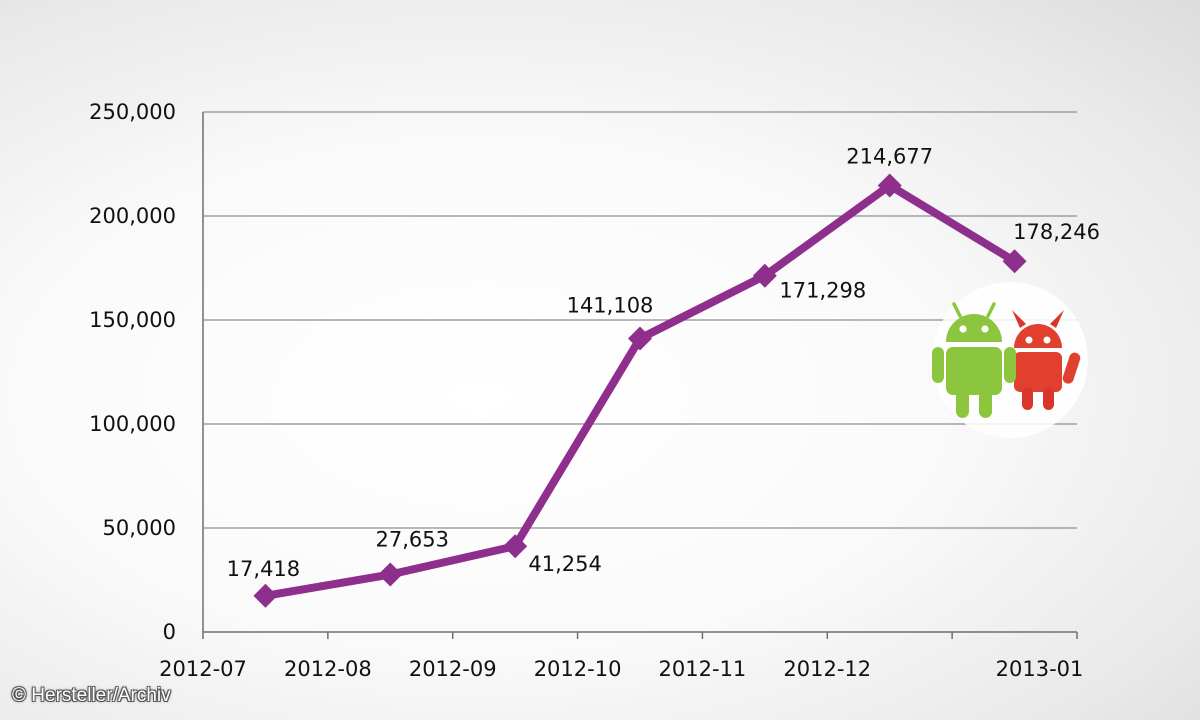 The height and width of the screenshot is (720, 1200). Describe the element at coordinates (132, 372) in the screenshot. I see `y-axis-ticks: 0 50,000 100,000 150,000 200,000 250,000` at that location.